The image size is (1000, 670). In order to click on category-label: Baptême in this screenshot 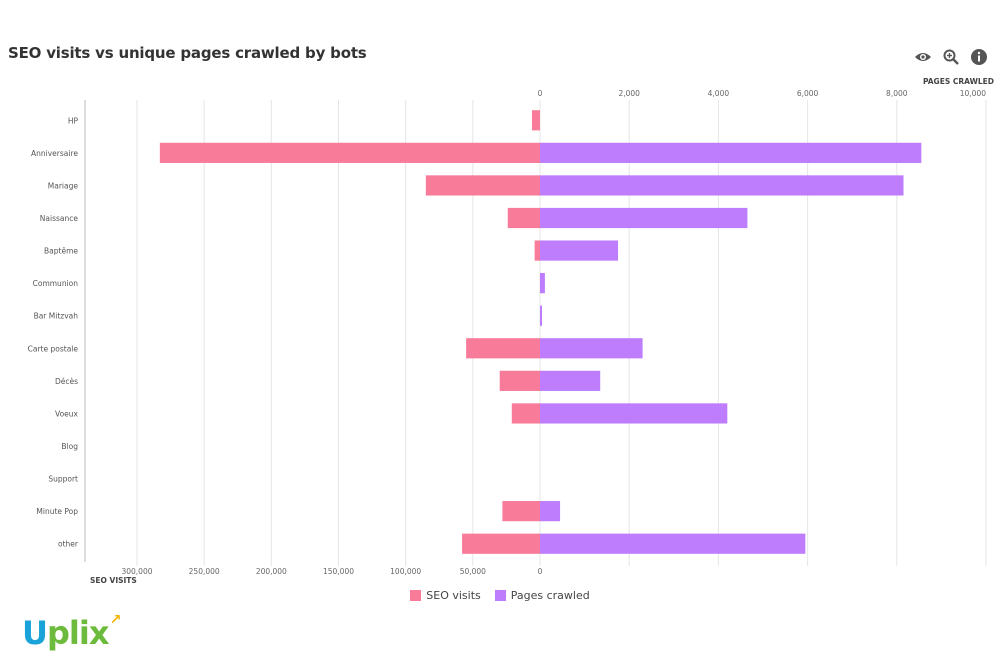, I will do `click(61, 251)`.